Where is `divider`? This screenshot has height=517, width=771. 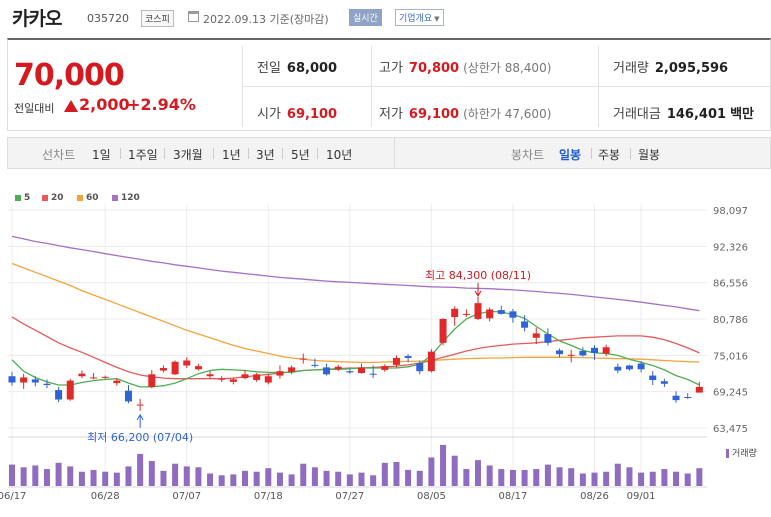
divider is located at coordinates (242, 86).